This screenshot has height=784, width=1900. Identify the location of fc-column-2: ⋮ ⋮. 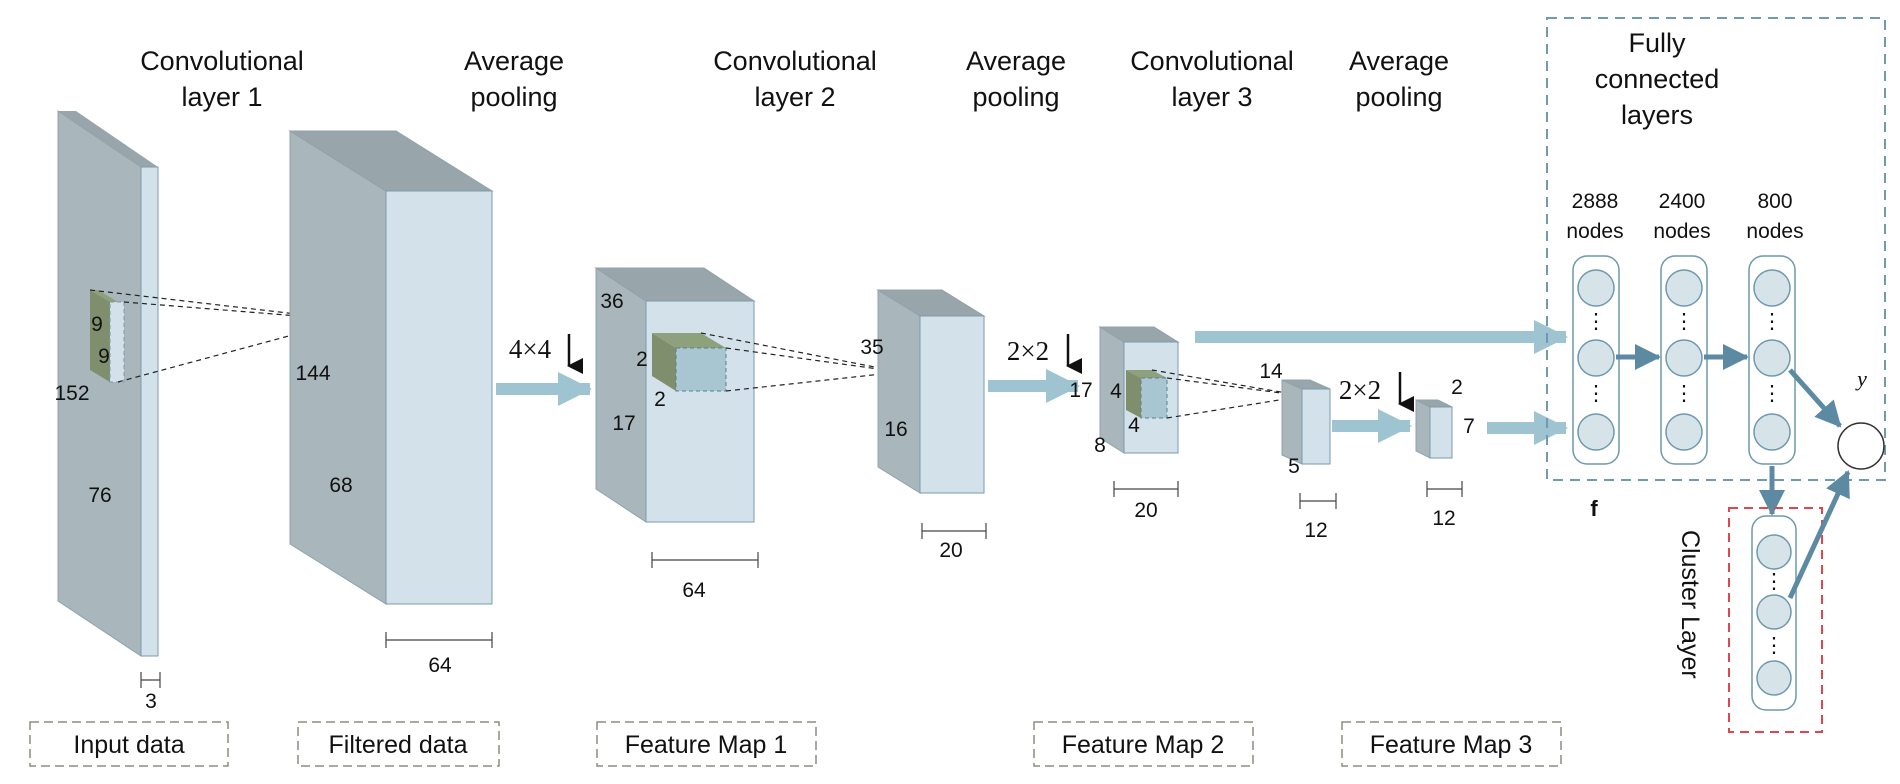
(1684, 360).